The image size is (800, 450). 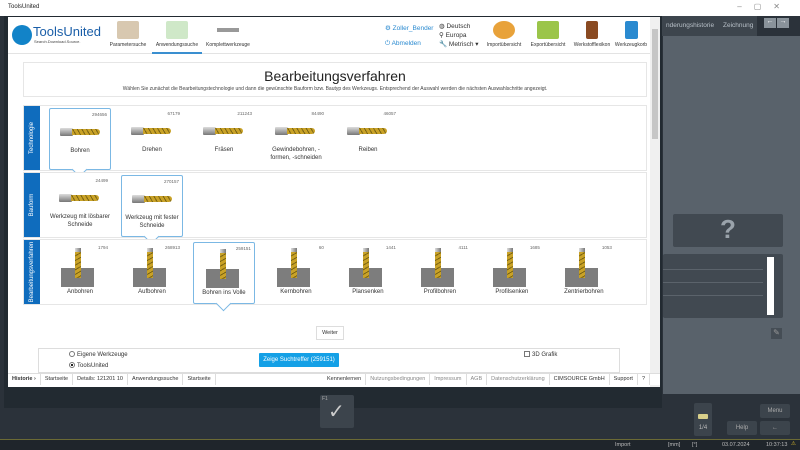 I want to click on footer-link: Support, so click(x=624, y=379).